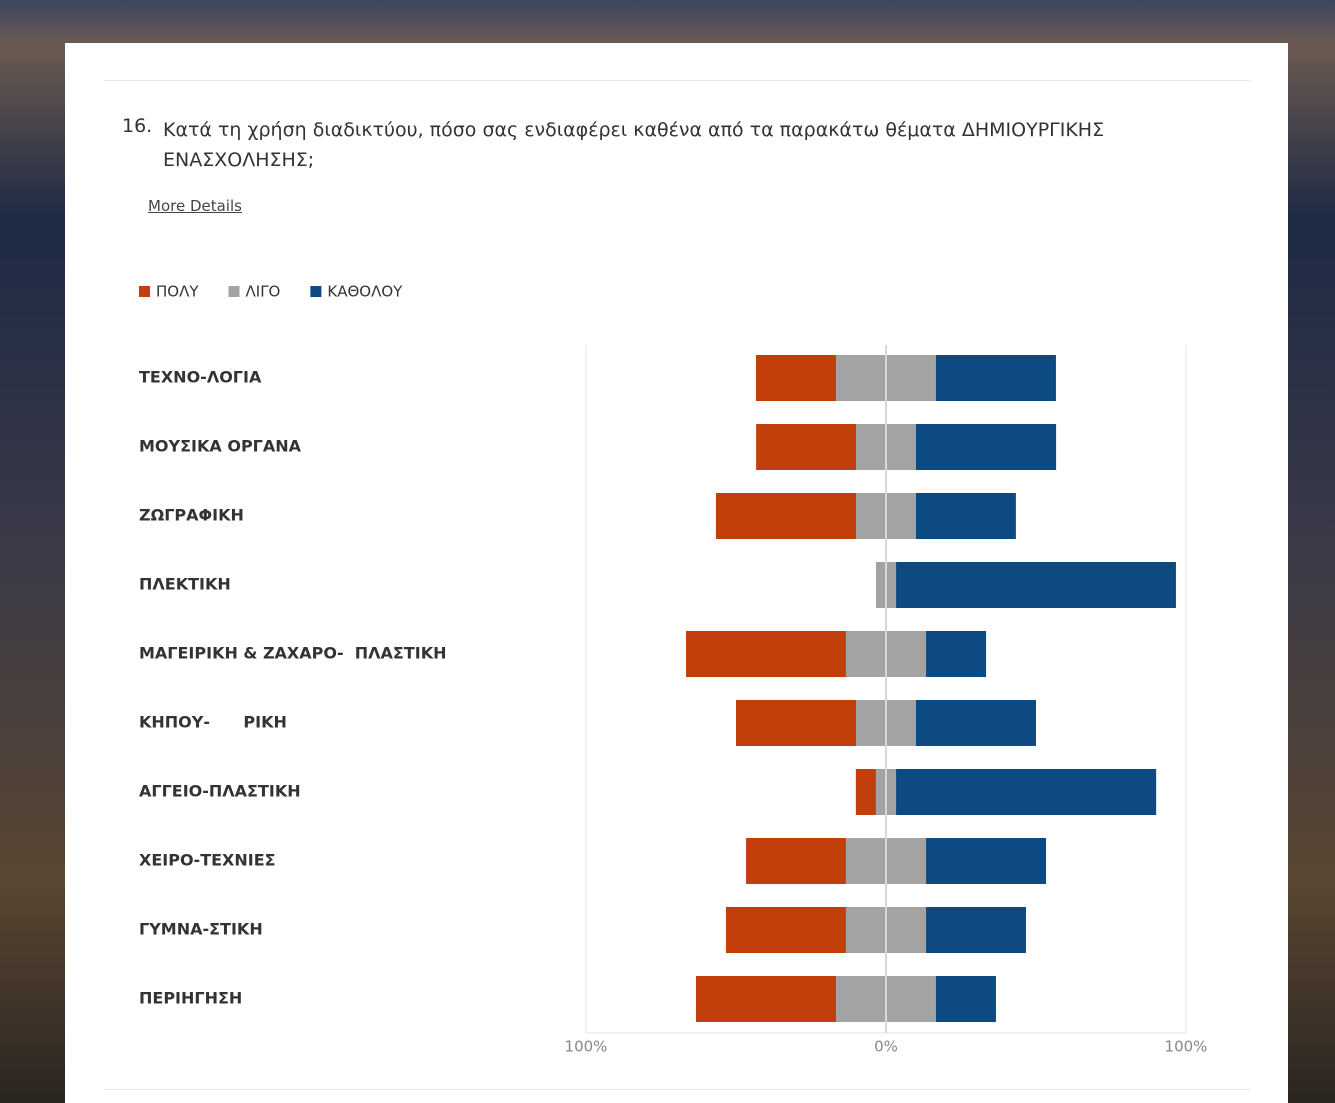 This screenshot has width=1335, height=1103. What do you see at coordinates (220, 446) in the screenshot?
I see `category-label: ΜΟΥΣΙΚΑ ΟΡΓΑΝΑ` at bounding box center [220, 446].